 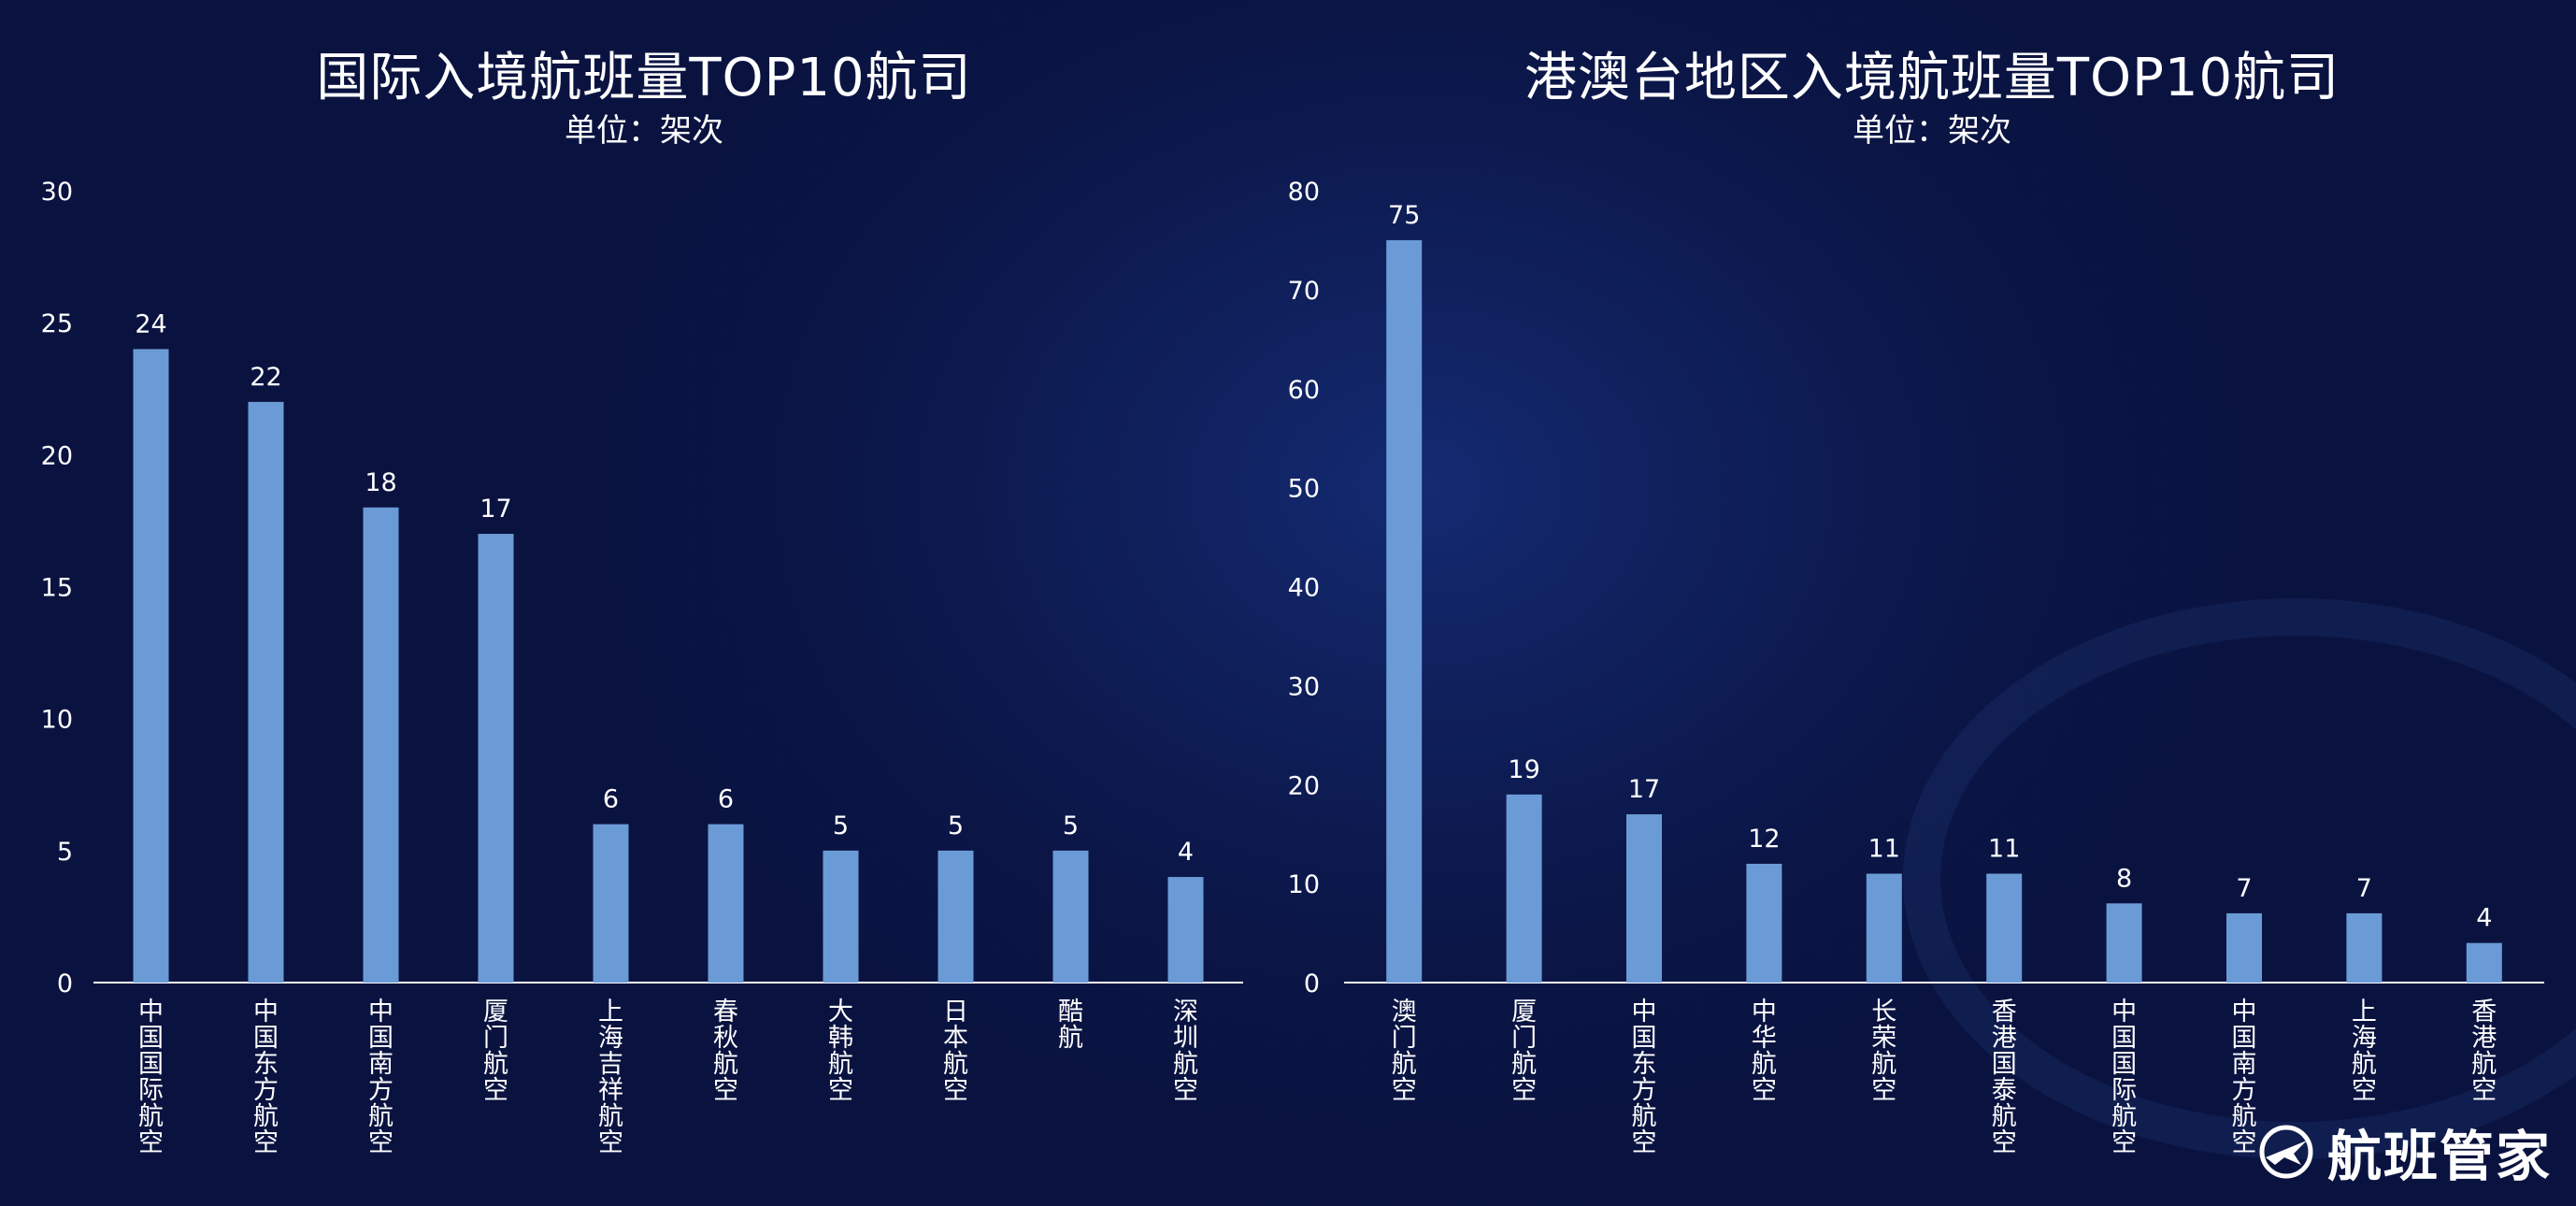 What do you see at coordinates (265, 377) in the screenshot?
I see `bar-value-label: 22` at bounding box center [265, 377].